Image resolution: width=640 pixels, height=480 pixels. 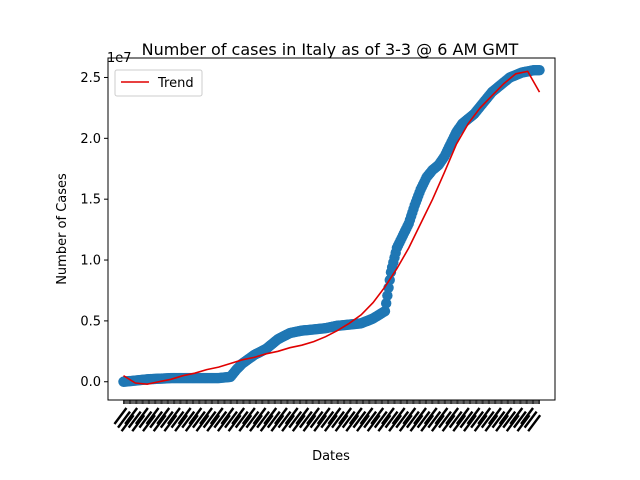 What do you see at coordinates (94, 230) in the screenshot?
I see `y-axis-ticks: 0.0 0.5 1.0 1.5 2.0 2.5` at bounding box center [94, 230].